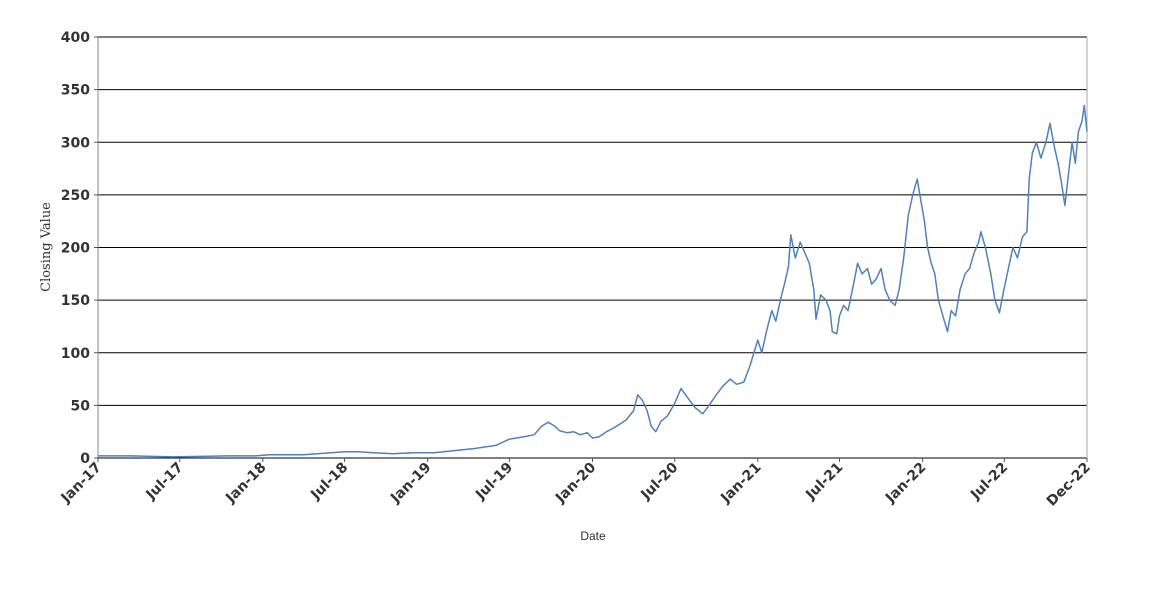  Describe the element at coordinates (740, 483) in the screenshot. I see `x-tick-label-Jan-21: Jan-21` at that location.